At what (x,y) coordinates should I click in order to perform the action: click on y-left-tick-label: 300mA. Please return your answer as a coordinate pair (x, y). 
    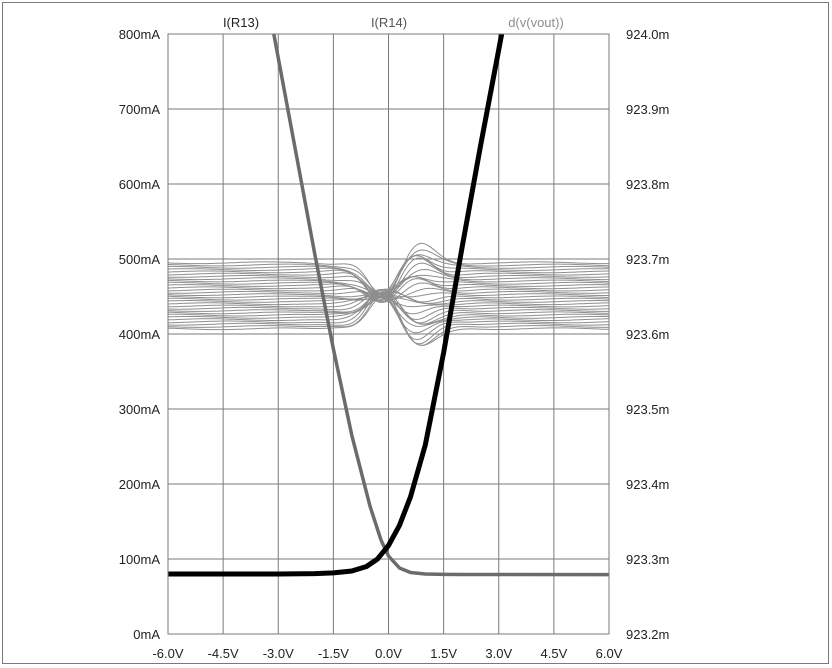
    Looking at the image, I should click on (140, 409).